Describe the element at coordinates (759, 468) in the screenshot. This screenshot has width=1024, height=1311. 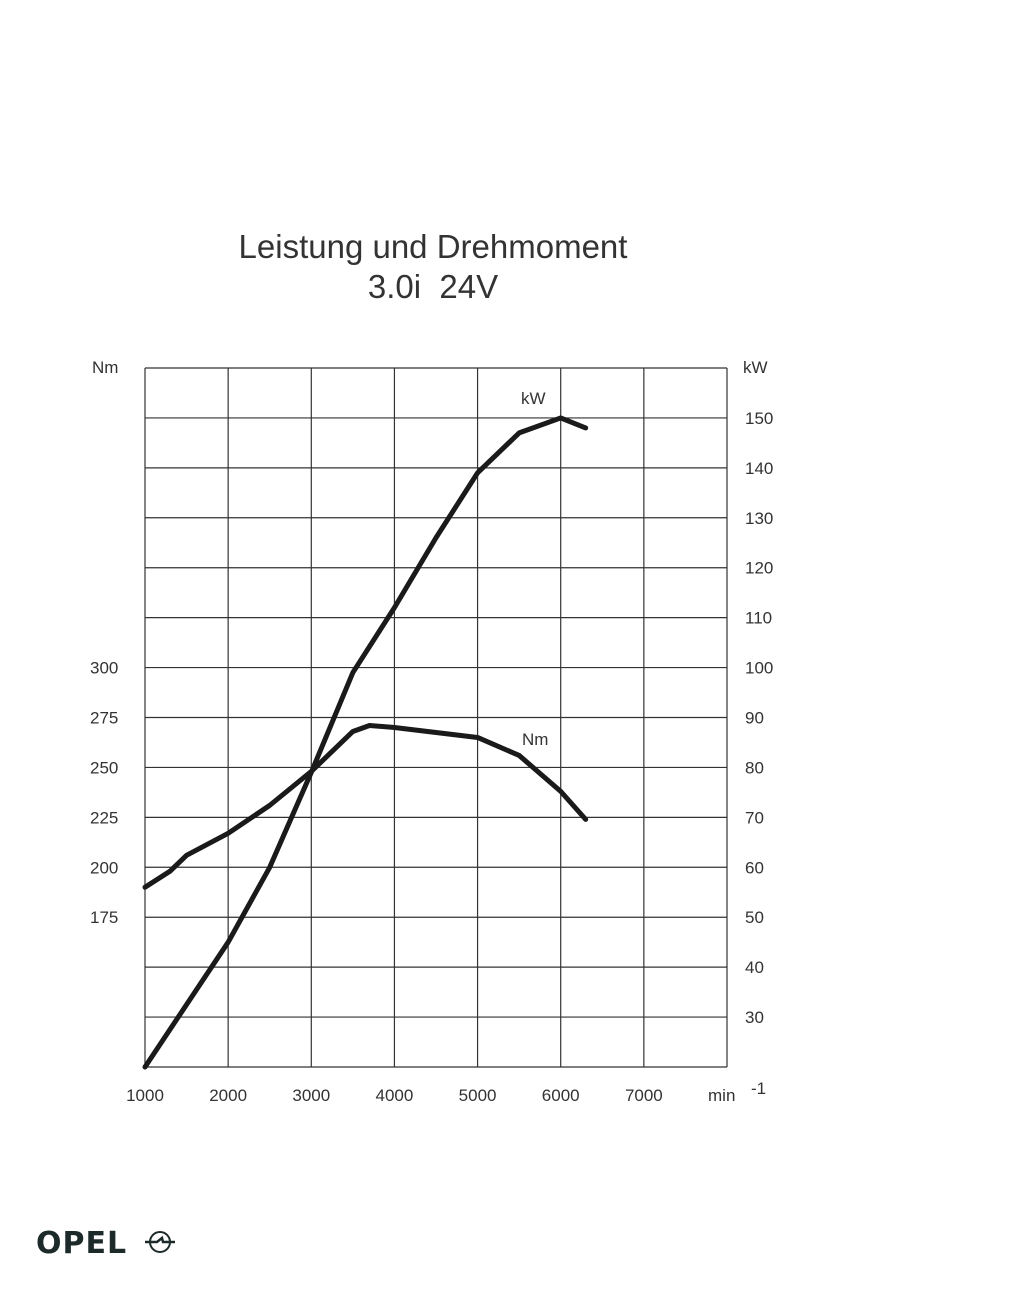
I see `right-tick-label: 140` at that location.